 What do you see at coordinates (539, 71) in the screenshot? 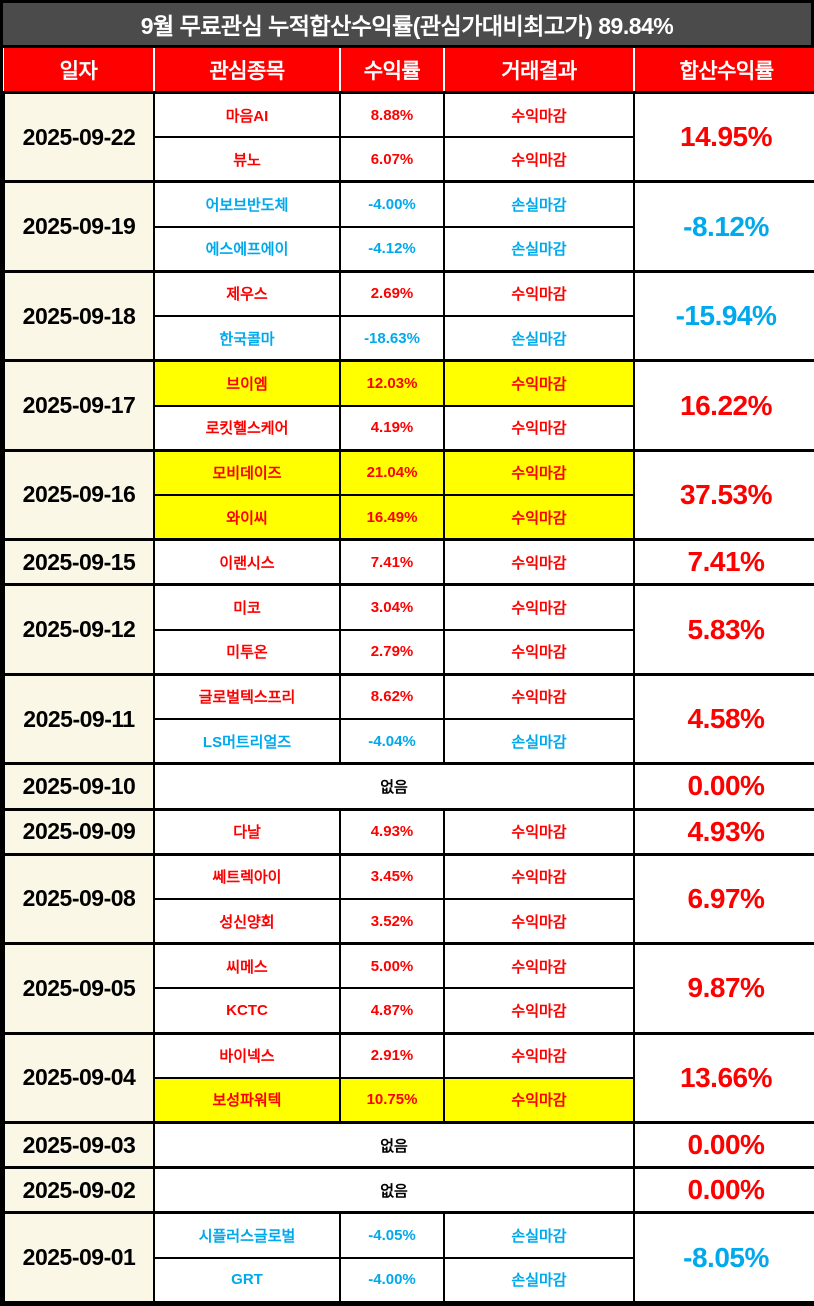
I see `column-header: 거래결과` at bounding box center [539, 71].